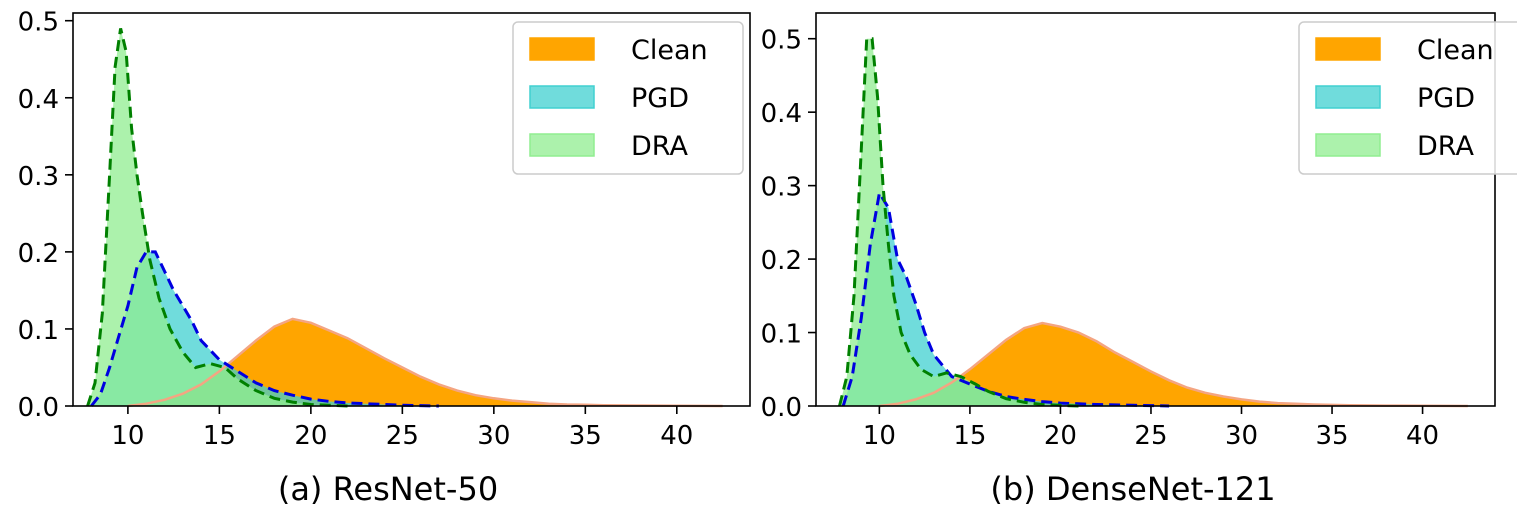 This screenshot has width=1517, height=511. I want to click on series-area-pgd, so click(1006, 299).